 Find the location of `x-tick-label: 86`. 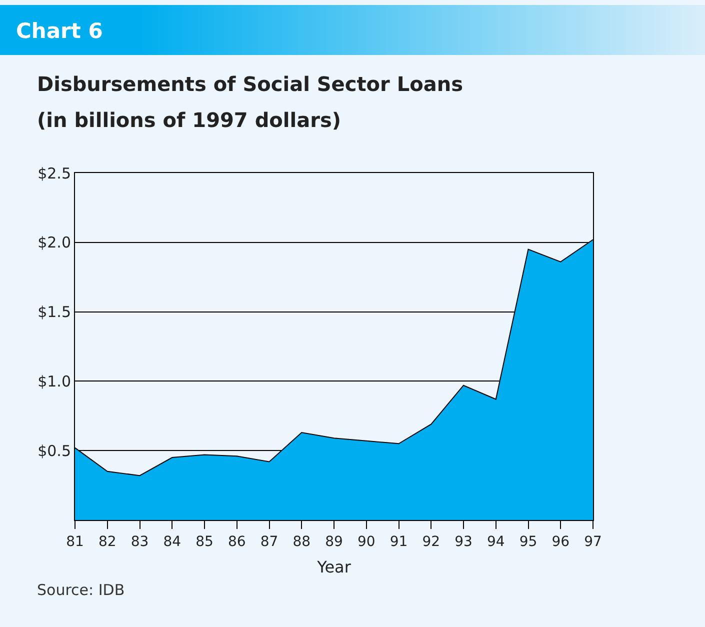

x-tick-label: 86 is located at coordinates (237, 542).